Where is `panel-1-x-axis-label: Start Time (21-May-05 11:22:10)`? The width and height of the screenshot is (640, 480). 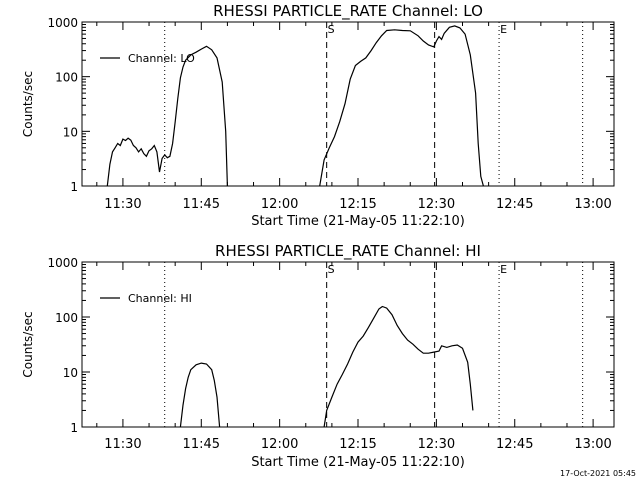 panel-1-x-axis-label: Start Time (21-May-05 11:22:10) is located at coordinates (358, 221).